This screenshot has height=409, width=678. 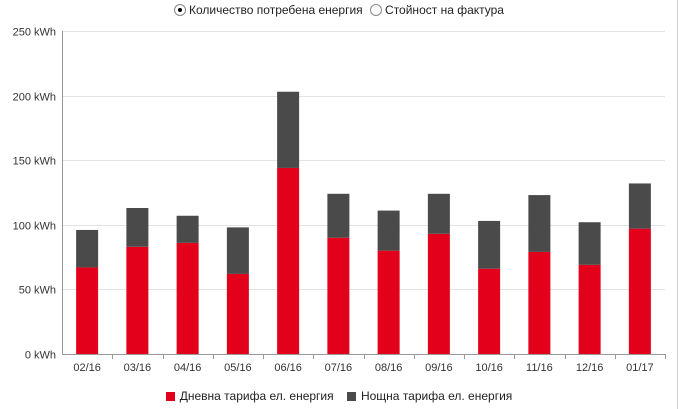 What do you see at coordinates (138, 368) in the screenshot?
I see `x-tick-label: 03/16` at bounding box center [138, 368].